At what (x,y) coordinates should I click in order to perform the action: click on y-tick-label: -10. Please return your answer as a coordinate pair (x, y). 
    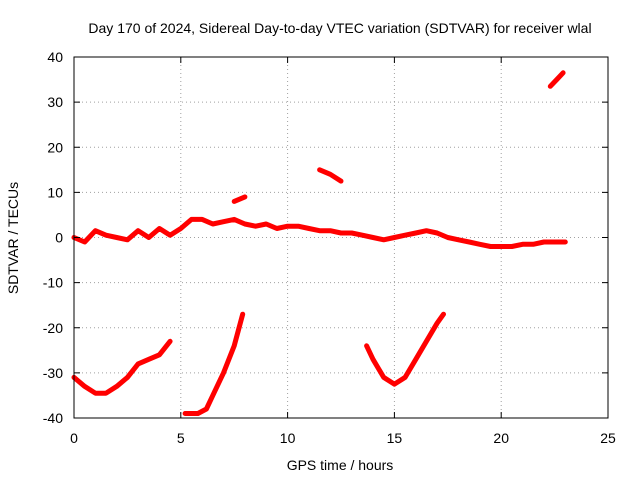
    Looking at the image, I should click on (53, 283).